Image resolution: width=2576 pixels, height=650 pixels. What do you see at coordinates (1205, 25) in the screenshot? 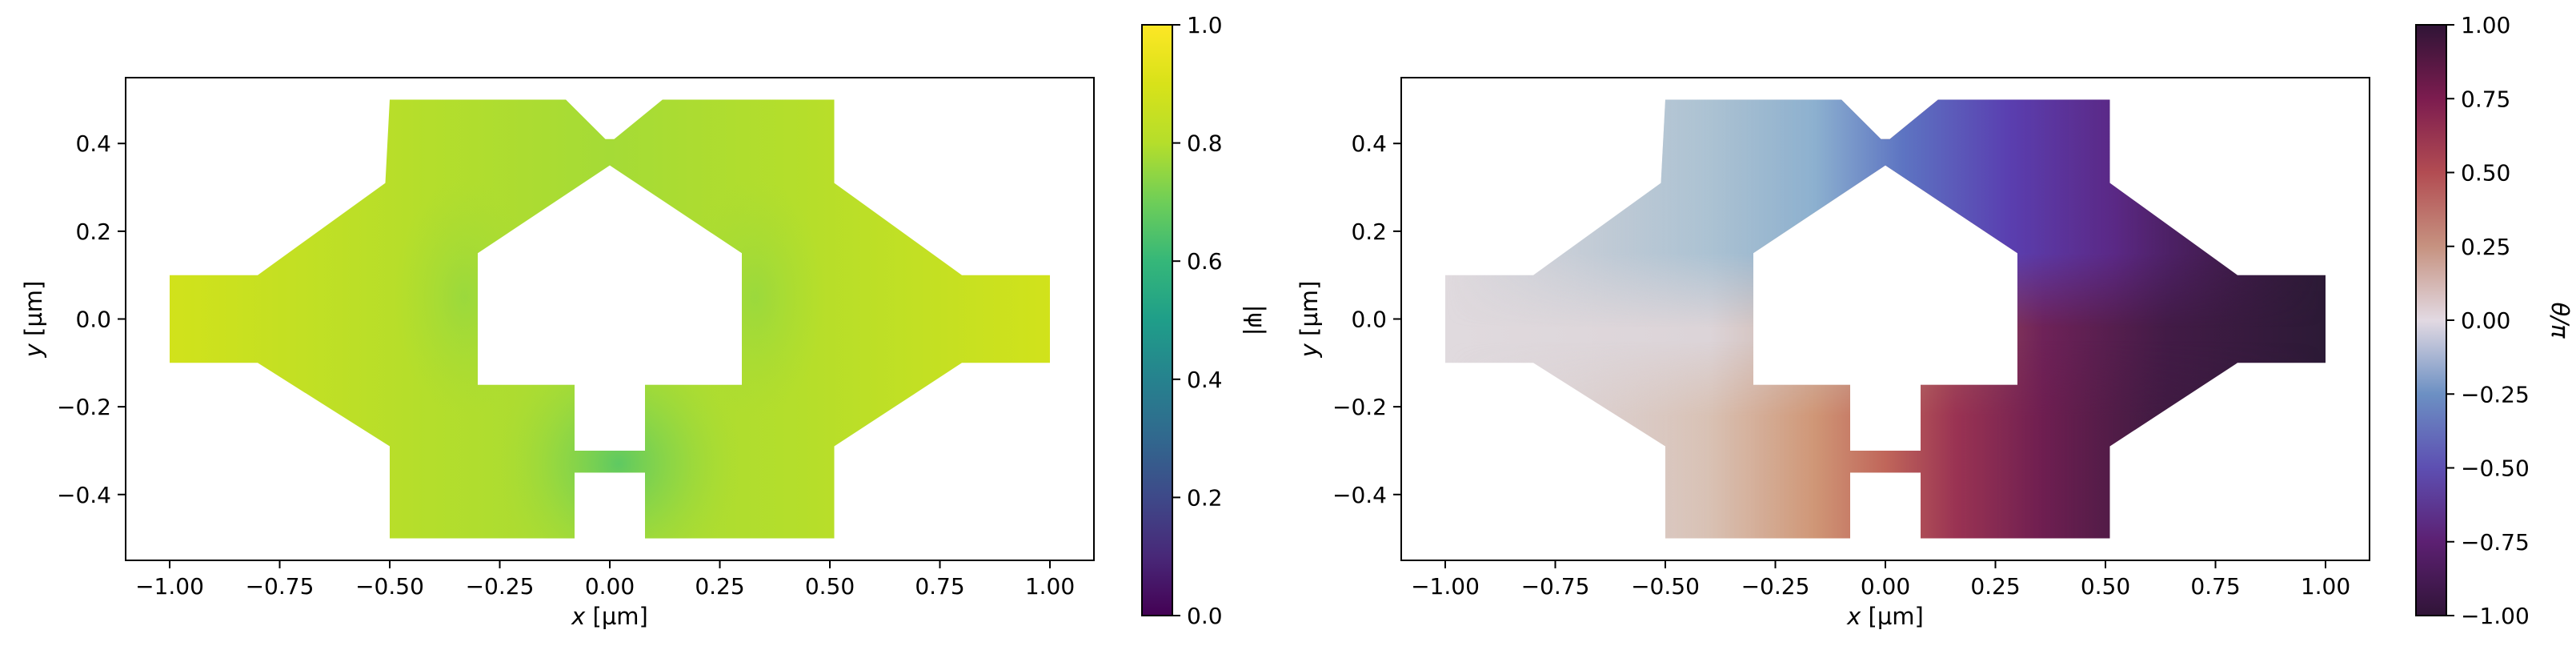
I see `colorbar-tick-label: 1.0` at bounding box center [1205, 25].